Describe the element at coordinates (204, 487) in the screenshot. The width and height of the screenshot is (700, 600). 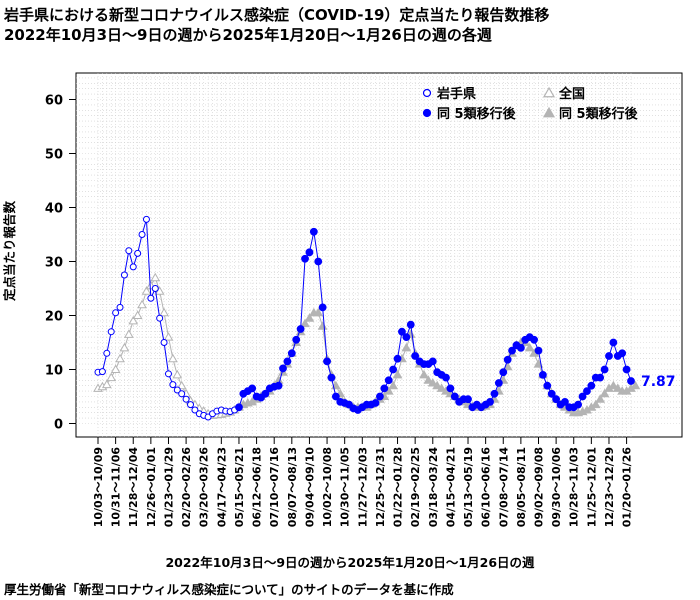
I see `x-tick-label: 03/20～03/26` at that location.